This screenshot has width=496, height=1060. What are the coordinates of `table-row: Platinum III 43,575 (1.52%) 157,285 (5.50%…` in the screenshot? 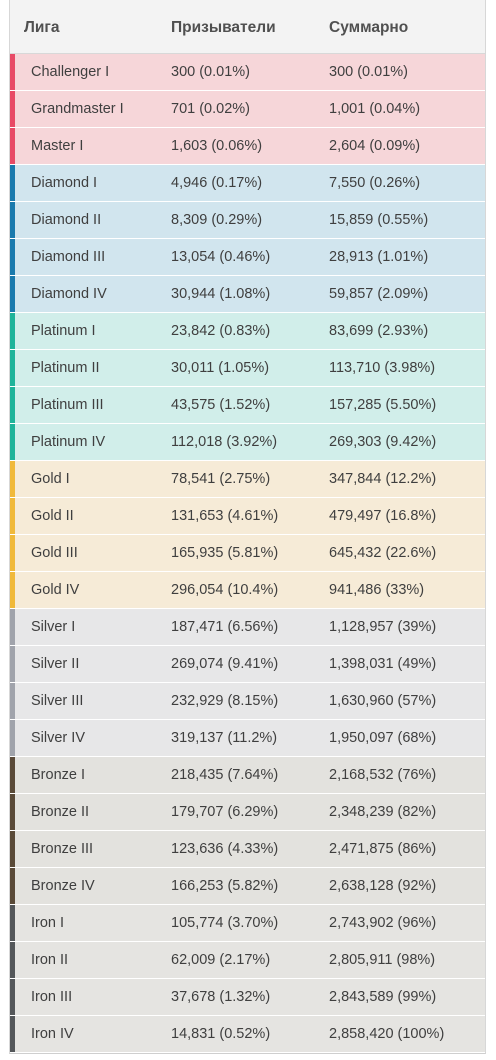 It's located at (247, 405).